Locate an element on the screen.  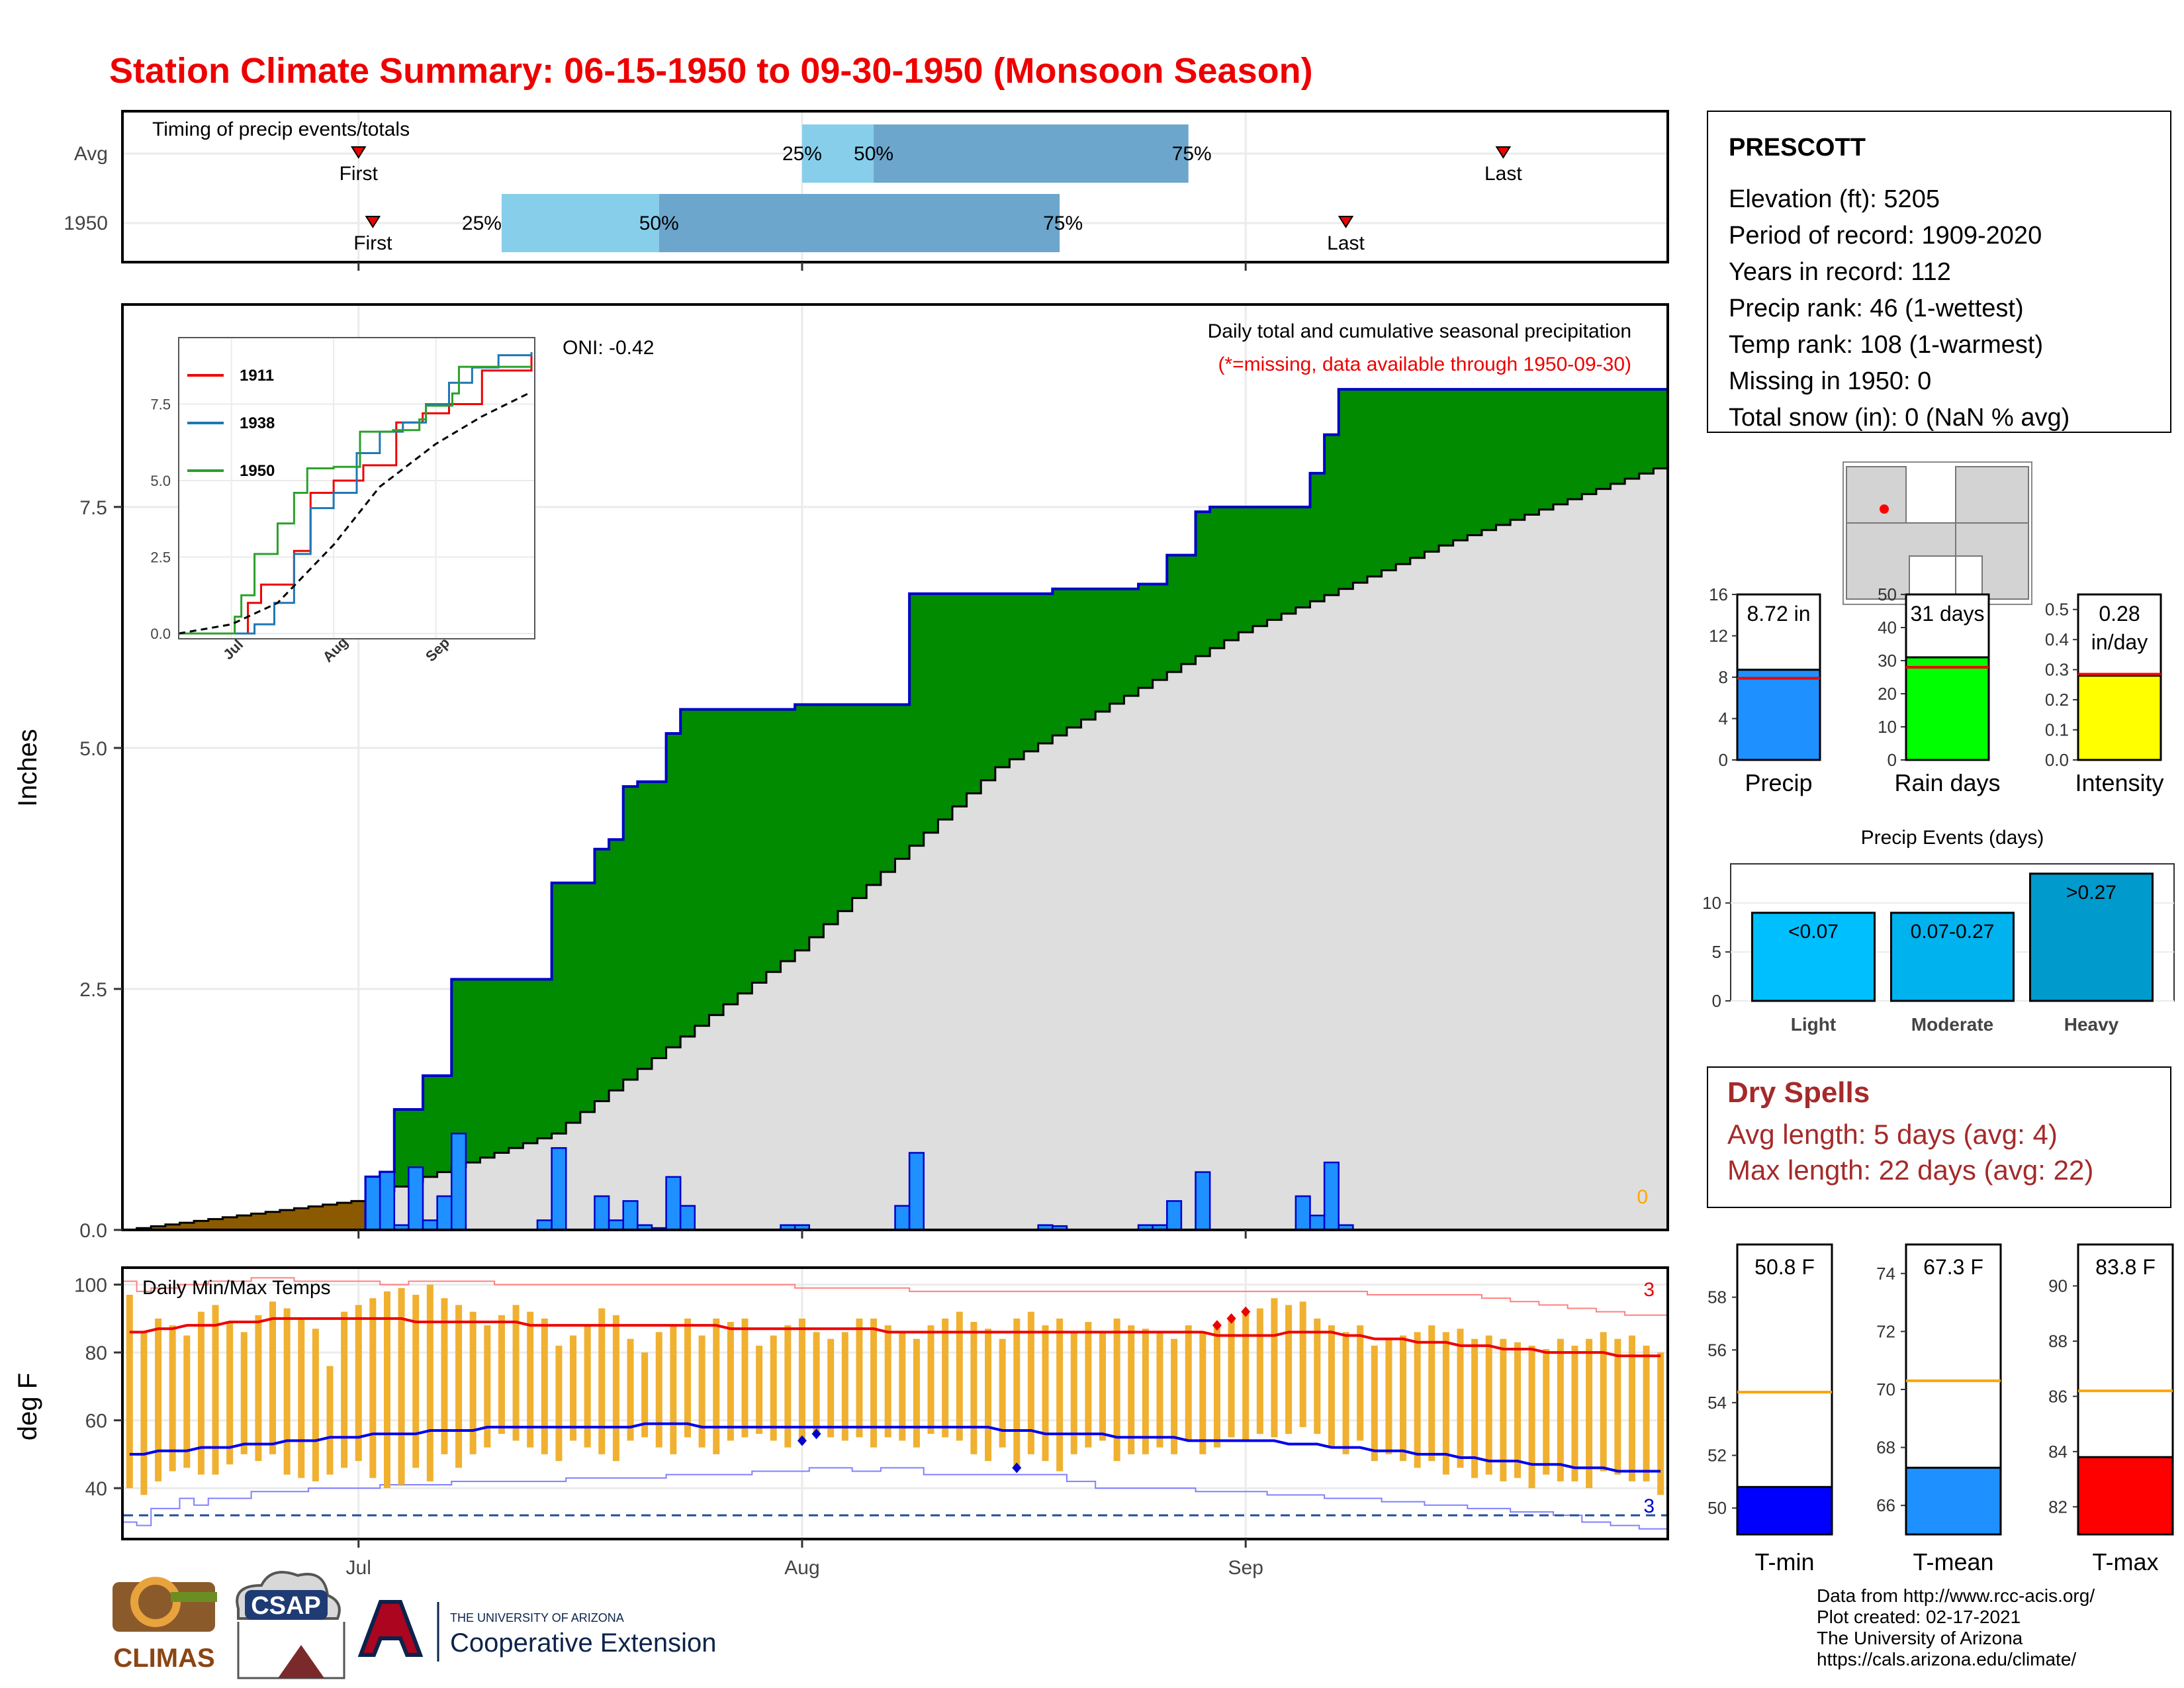
timing-last-label: Last is located at coordinates (1503, 174).